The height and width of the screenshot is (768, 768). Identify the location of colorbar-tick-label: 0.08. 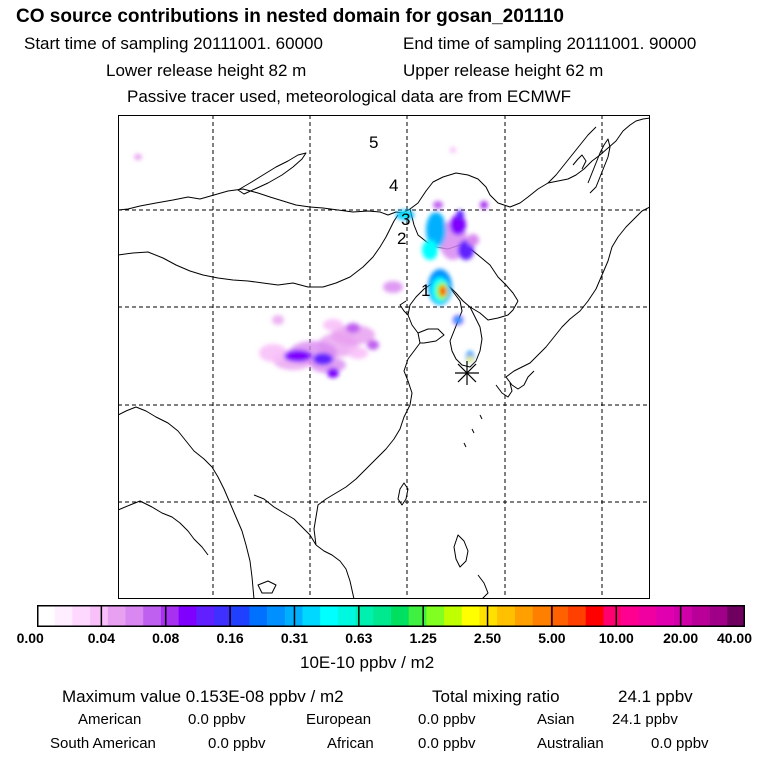
(166, 638).